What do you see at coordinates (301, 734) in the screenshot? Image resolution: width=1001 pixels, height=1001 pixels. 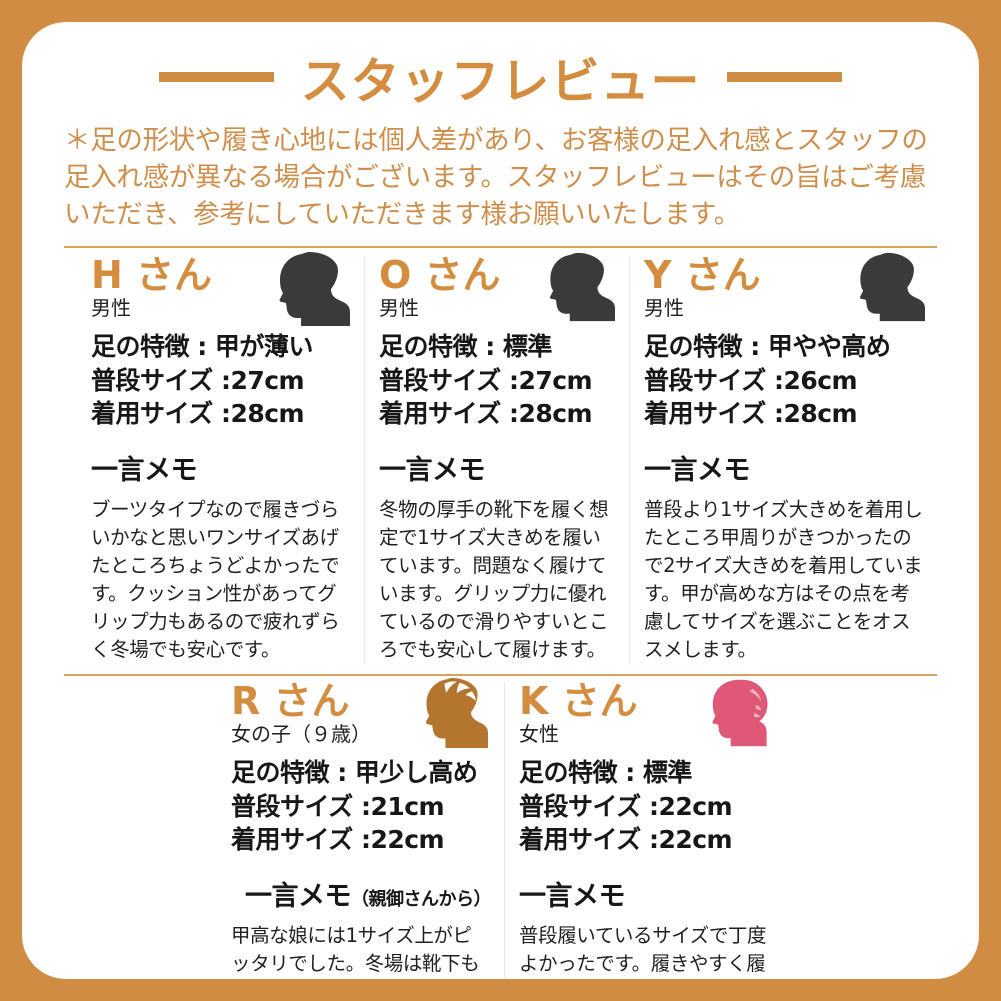 I see `reviewer-gender: 女の子（９歳）` at bounding box center [301, 734].